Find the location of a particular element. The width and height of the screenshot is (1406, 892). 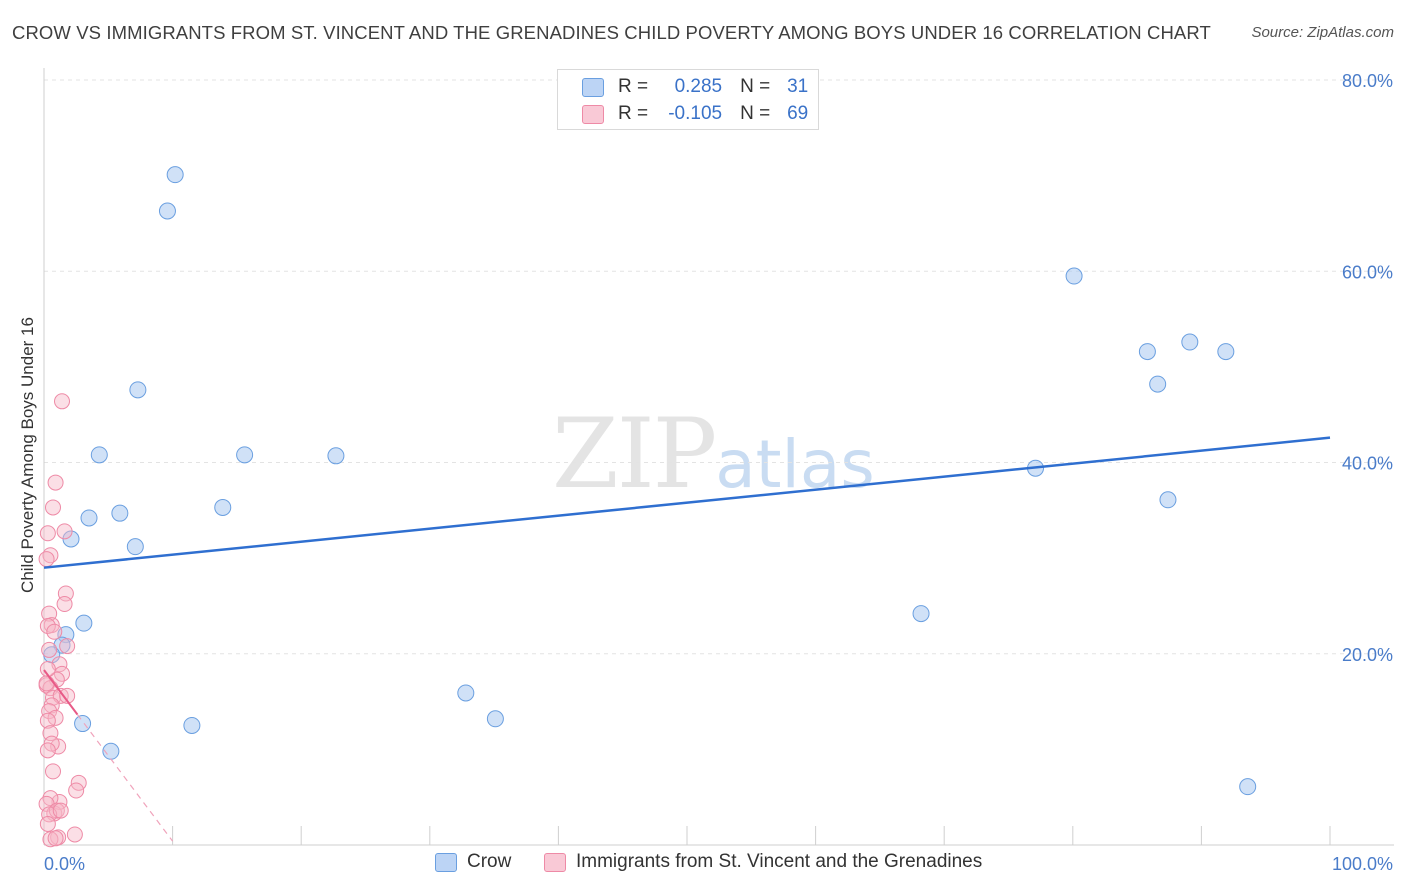

x-tick-label: 100.0% is located at coordinates (1362, 864).